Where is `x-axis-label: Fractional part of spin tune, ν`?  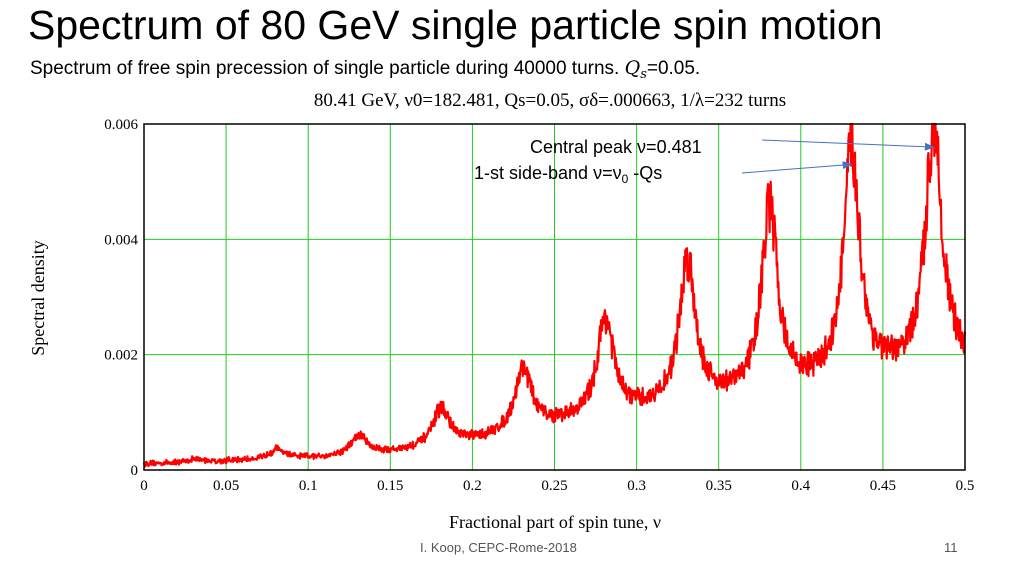
x-axis-label: Fractional part of spin tune, ν is located at coordinates (555, 522).